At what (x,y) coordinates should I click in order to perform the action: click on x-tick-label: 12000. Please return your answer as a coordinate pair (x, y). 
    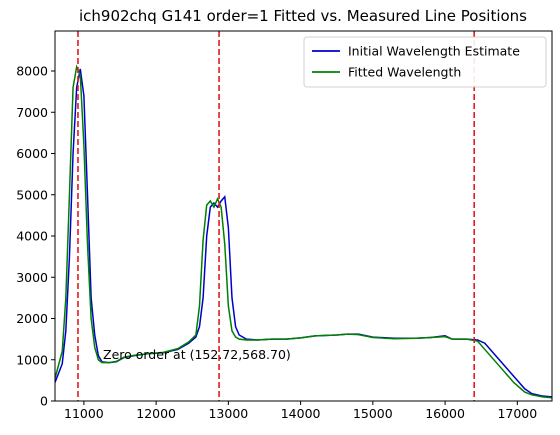
    Looking at the image, I should click on (156, 413).